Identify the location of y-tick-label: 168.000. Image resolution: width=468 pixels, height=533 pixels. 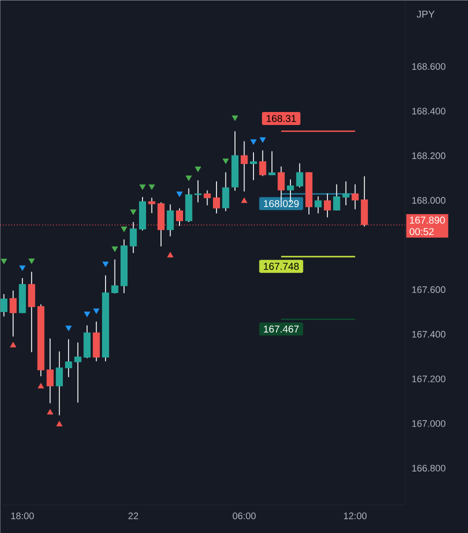
(429, 200).